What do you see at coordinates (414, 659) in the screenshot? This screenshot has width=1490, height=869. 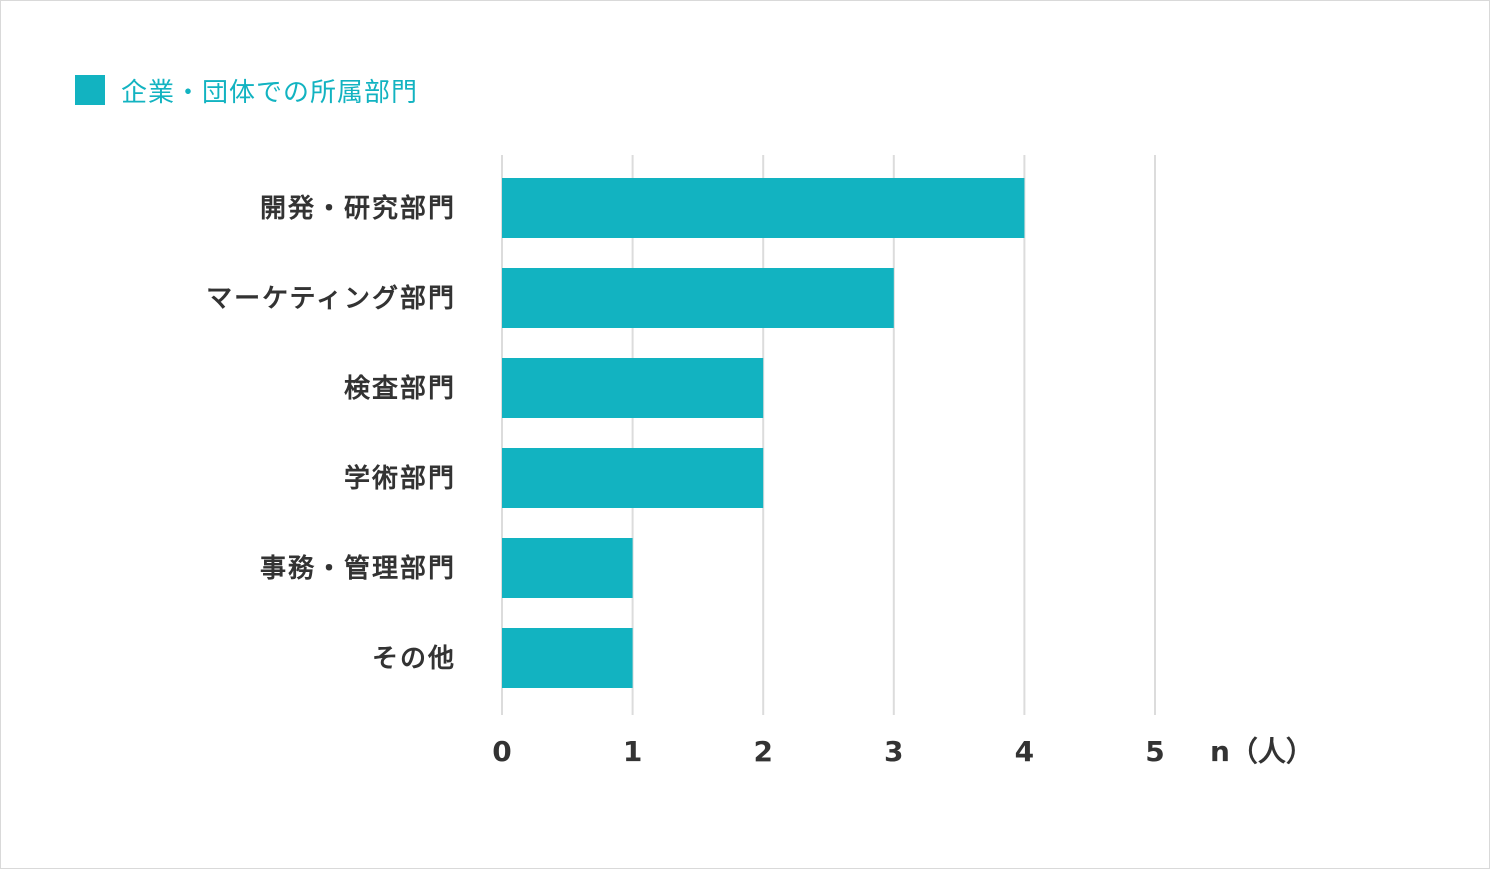 I see `category-label: その他` at bounding box center [414, 659].